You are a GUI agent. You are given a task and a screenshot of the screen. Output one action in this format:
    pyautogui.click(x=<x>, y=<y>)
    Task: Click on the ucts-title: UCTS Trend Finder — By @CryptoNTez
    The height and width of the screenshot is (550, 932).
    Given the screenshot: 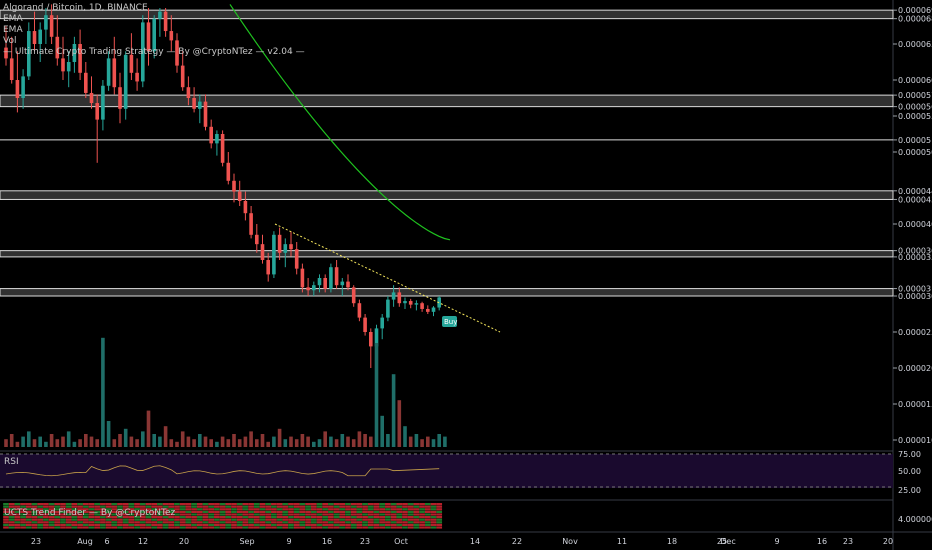 What is the action you would take?
    pyautogui.click(x=90, y=513)
    